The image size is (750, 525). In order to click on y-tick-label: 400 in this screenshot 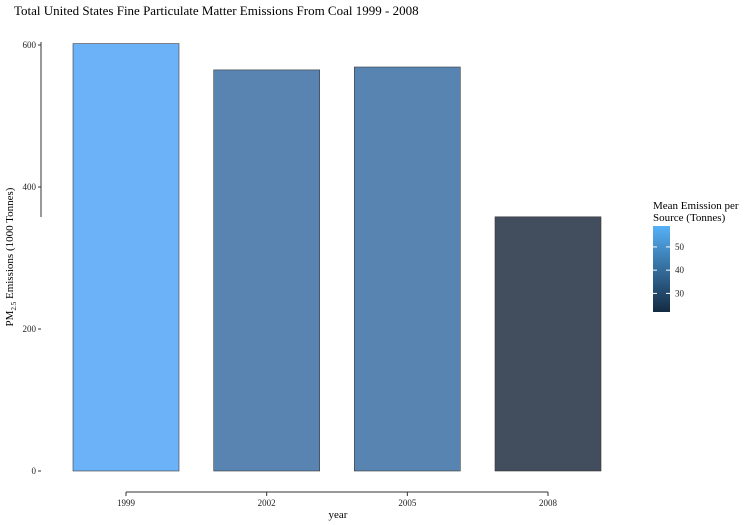, I will do `click(30, 187)`.